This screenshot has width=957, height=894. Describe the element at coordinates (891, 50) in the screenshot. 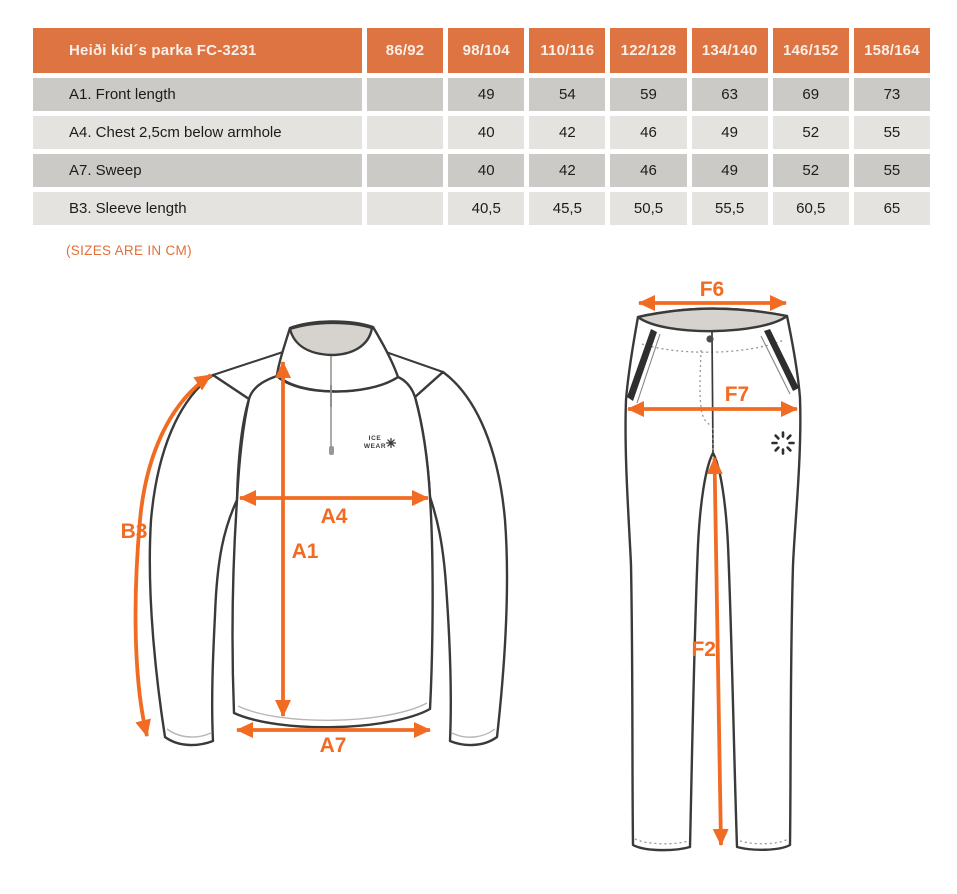

I see `size-column-header: 158/164` at that location.